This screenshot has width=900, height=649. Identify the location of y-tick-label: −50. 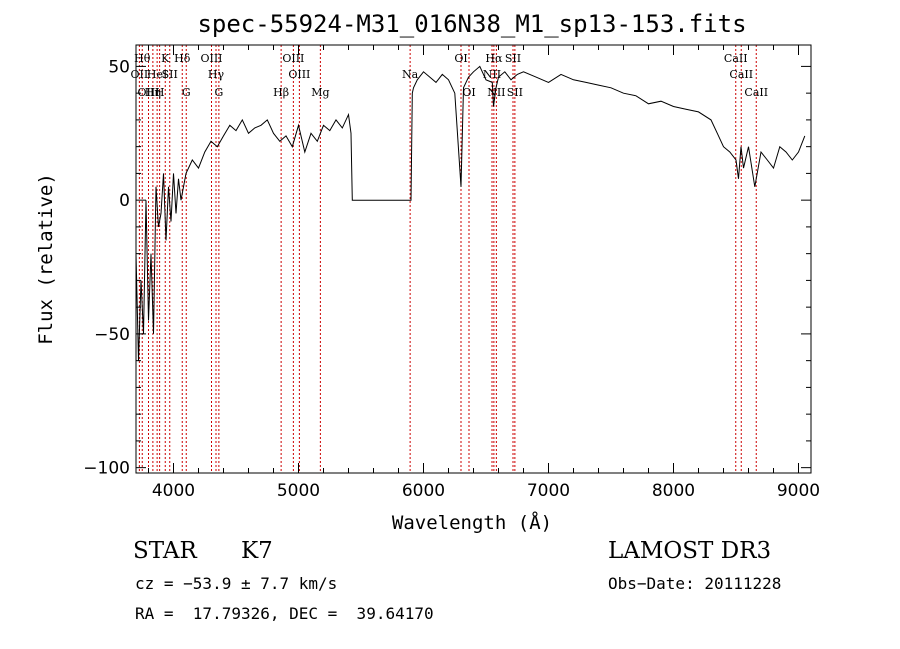
(112, 335).